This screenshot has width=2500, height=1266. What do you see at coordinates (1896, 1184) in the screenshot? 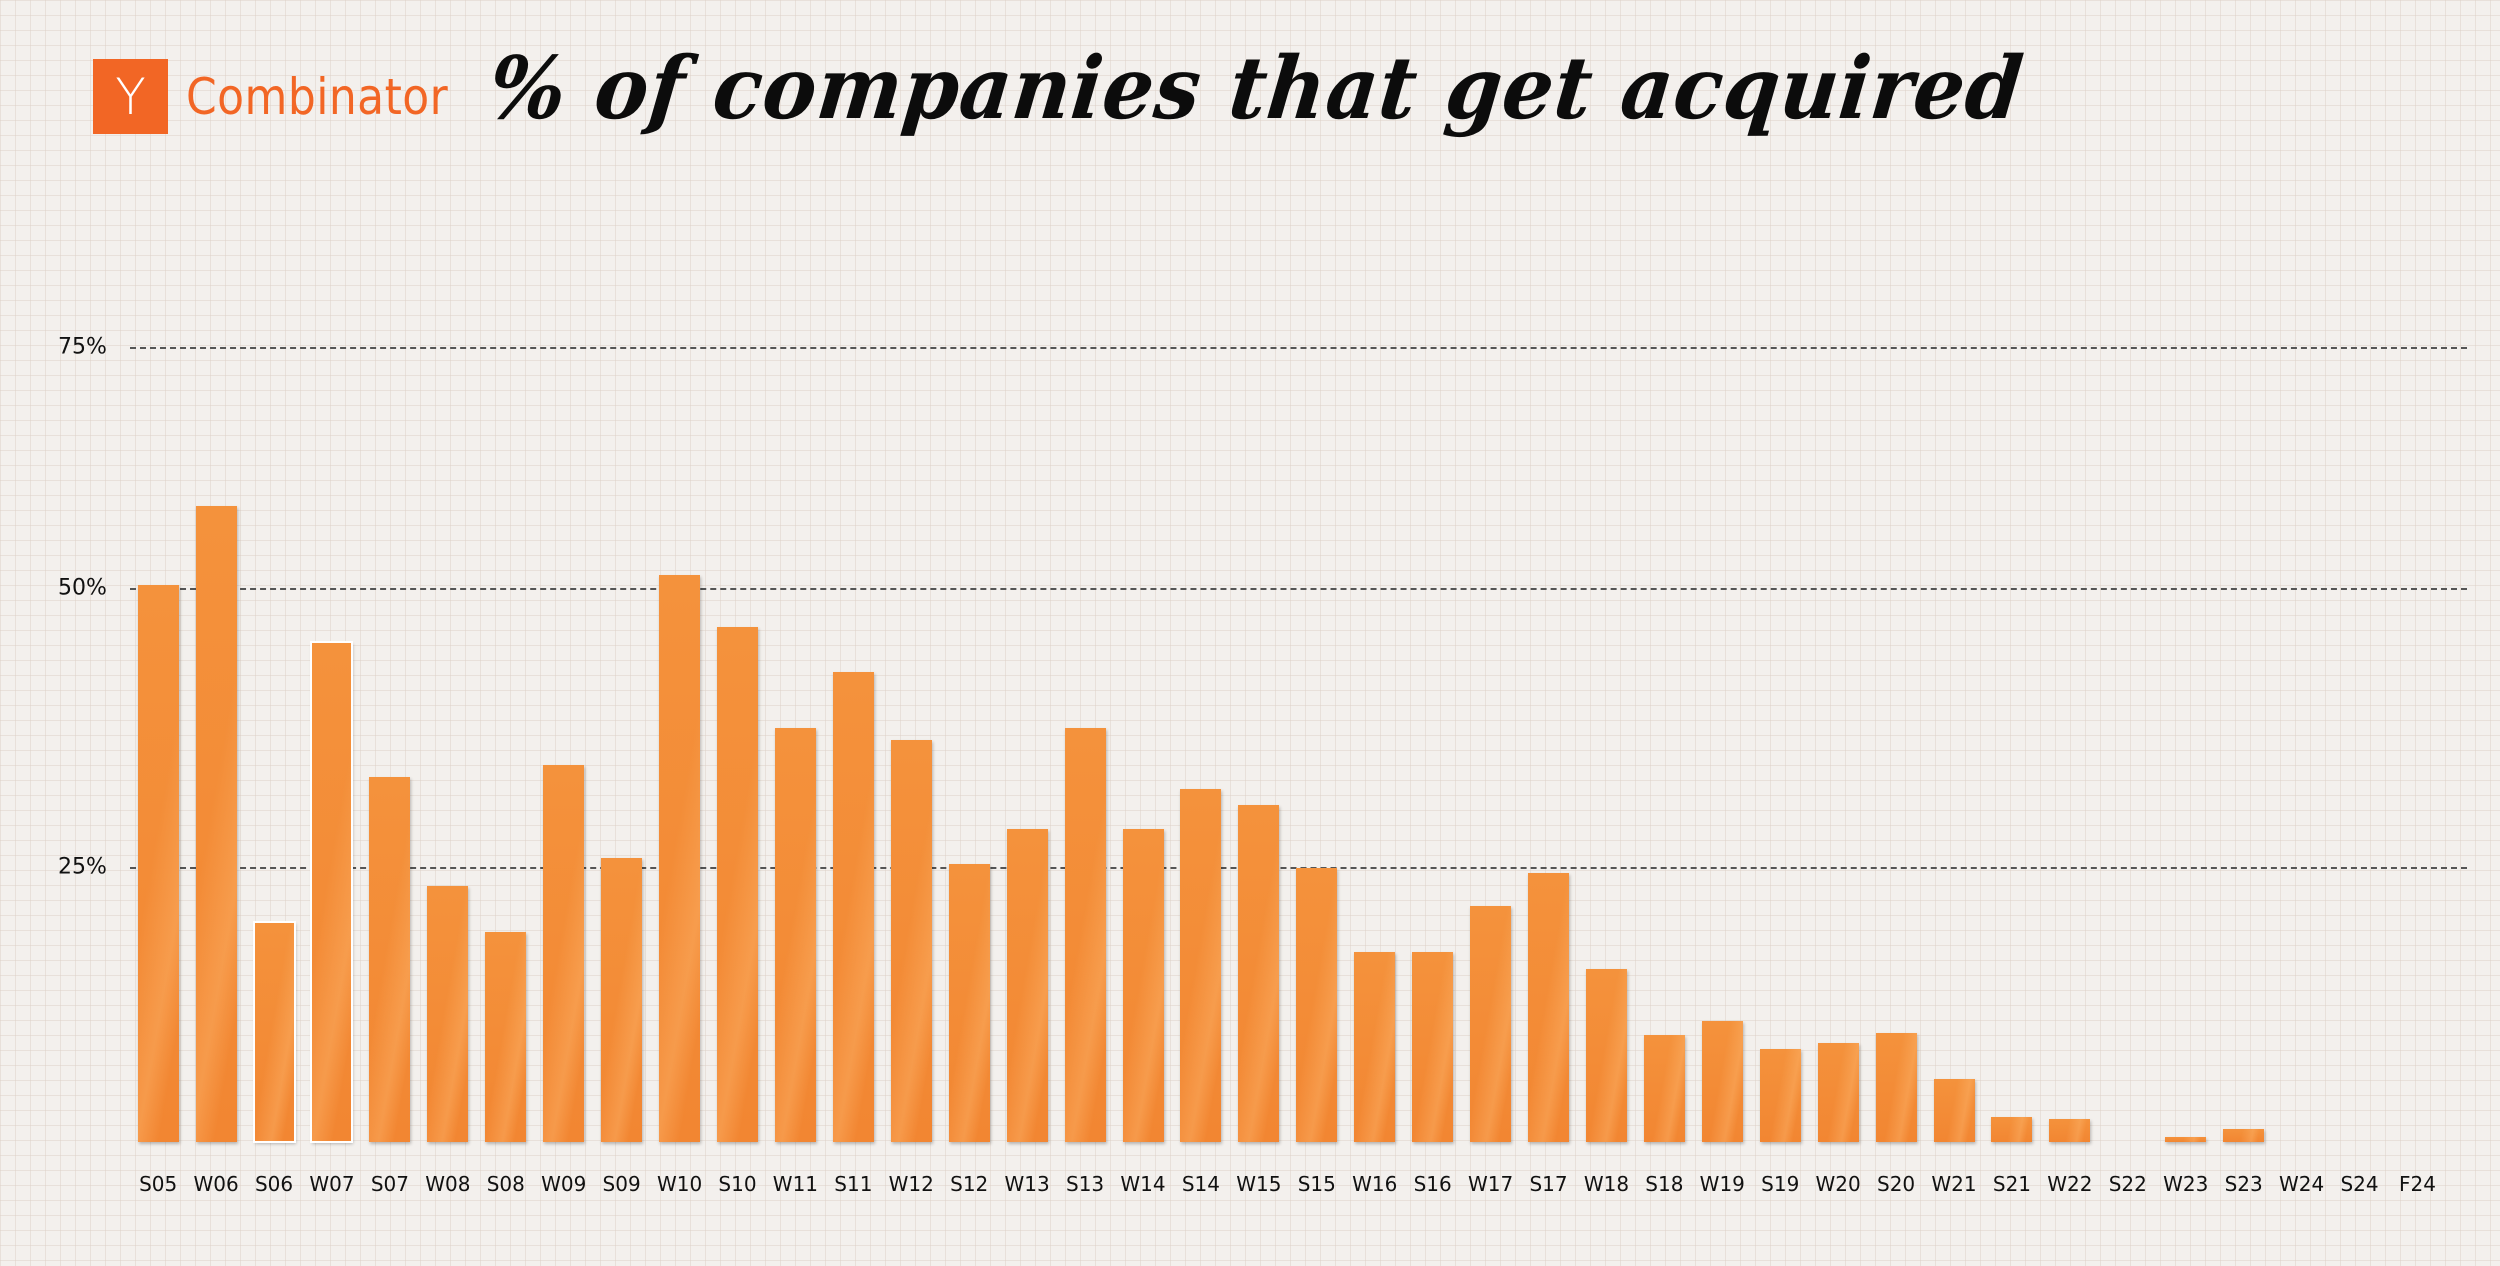
I see `x-label-s20: S20` at bounding box center [1896, 1184].